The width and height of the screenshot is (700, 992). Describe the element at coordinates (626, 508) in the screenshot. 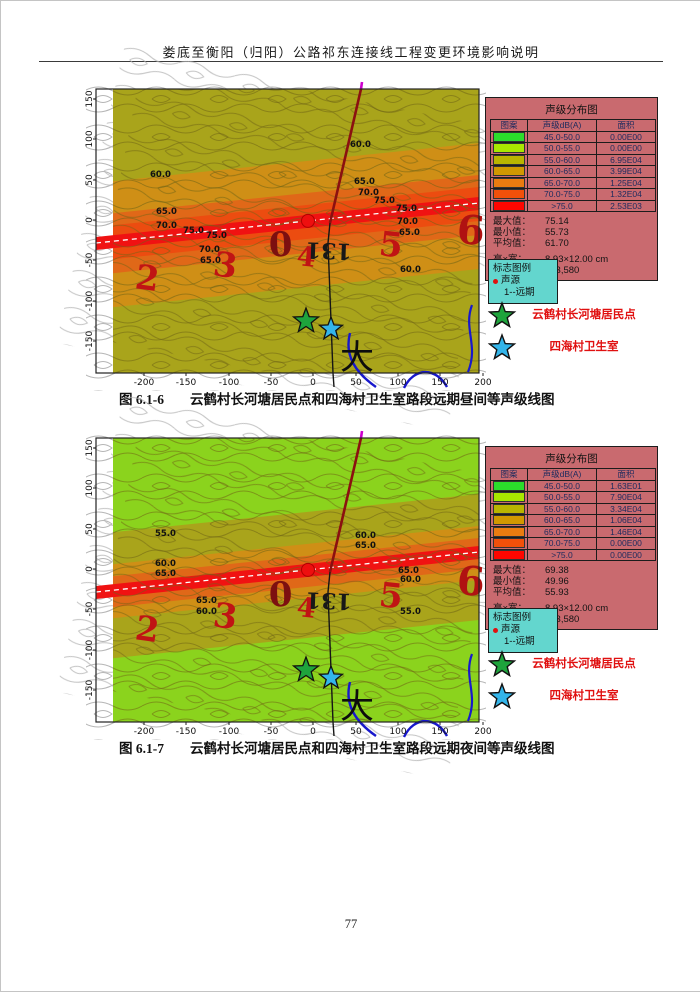

I see `legend-area: 3.34E04` at that location.